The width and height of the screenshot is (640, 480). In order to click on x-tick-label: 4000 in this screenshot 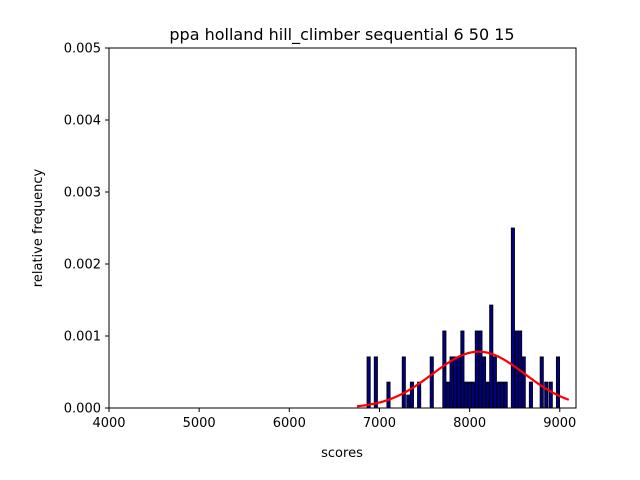, I will do `click(108, 423)`.